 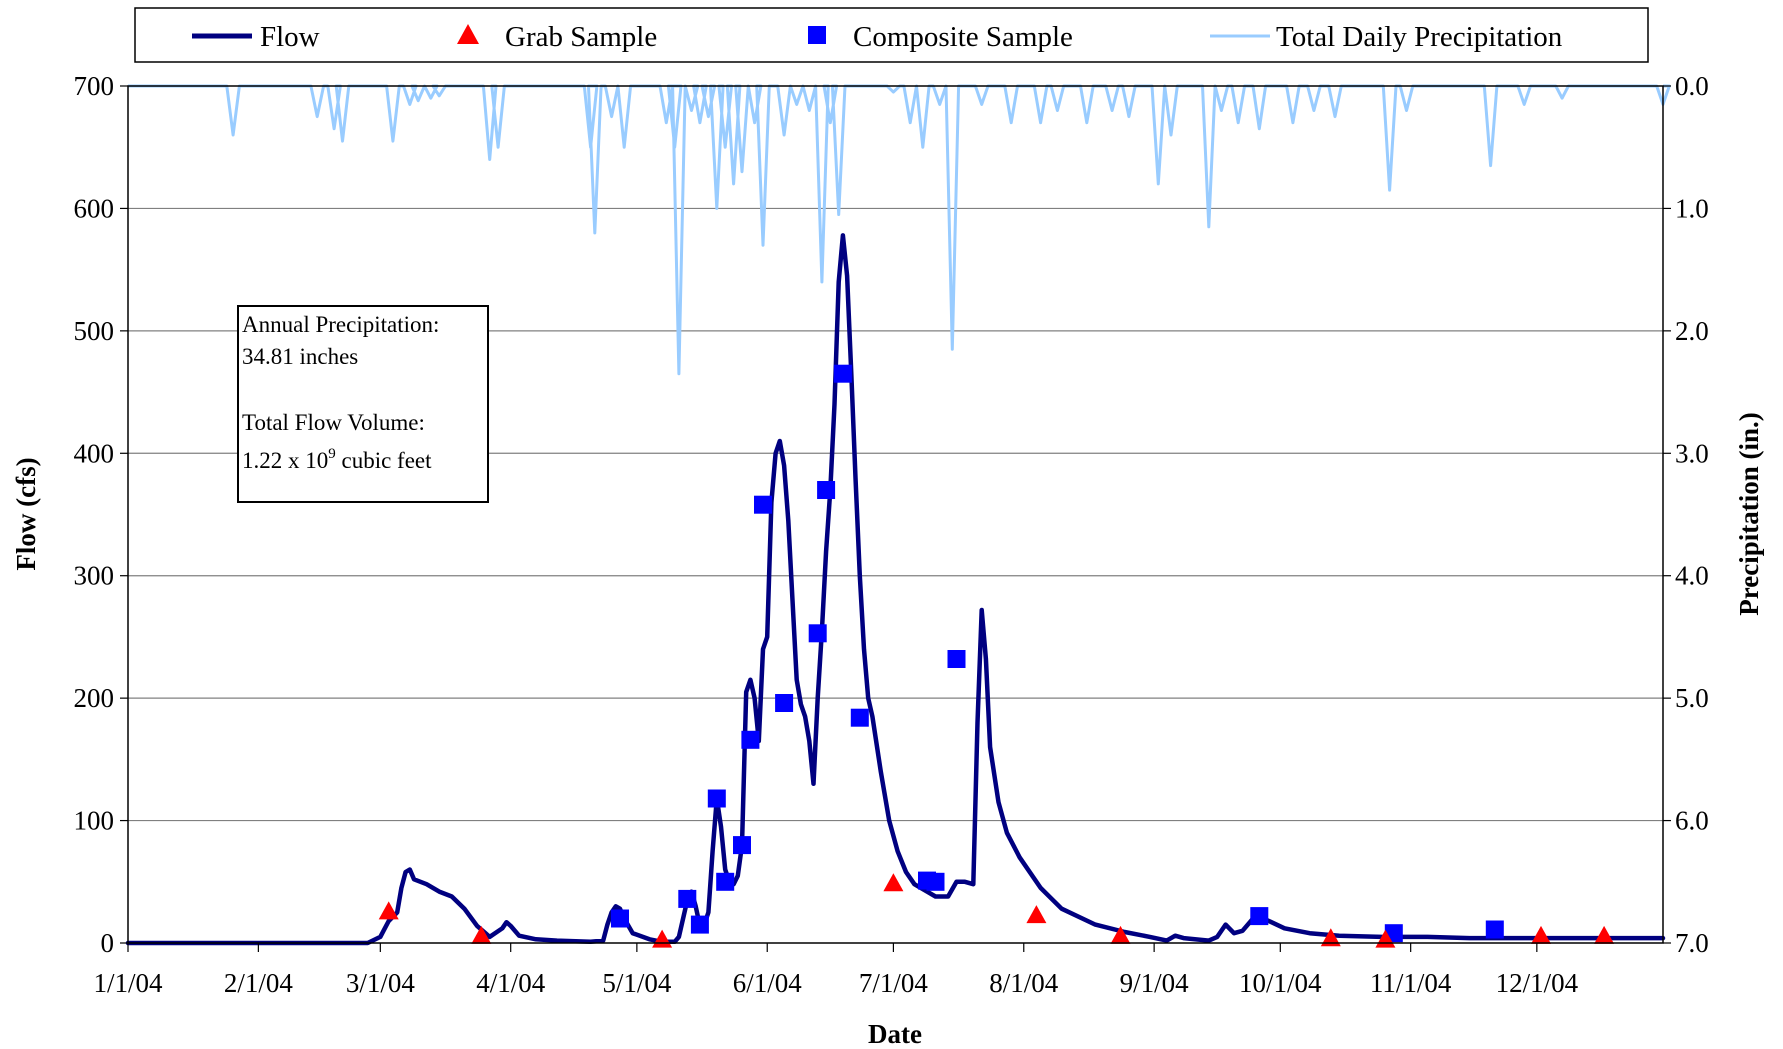 I want to click on x-tick-label: 11/1/04, so click(x=1411, y=983).